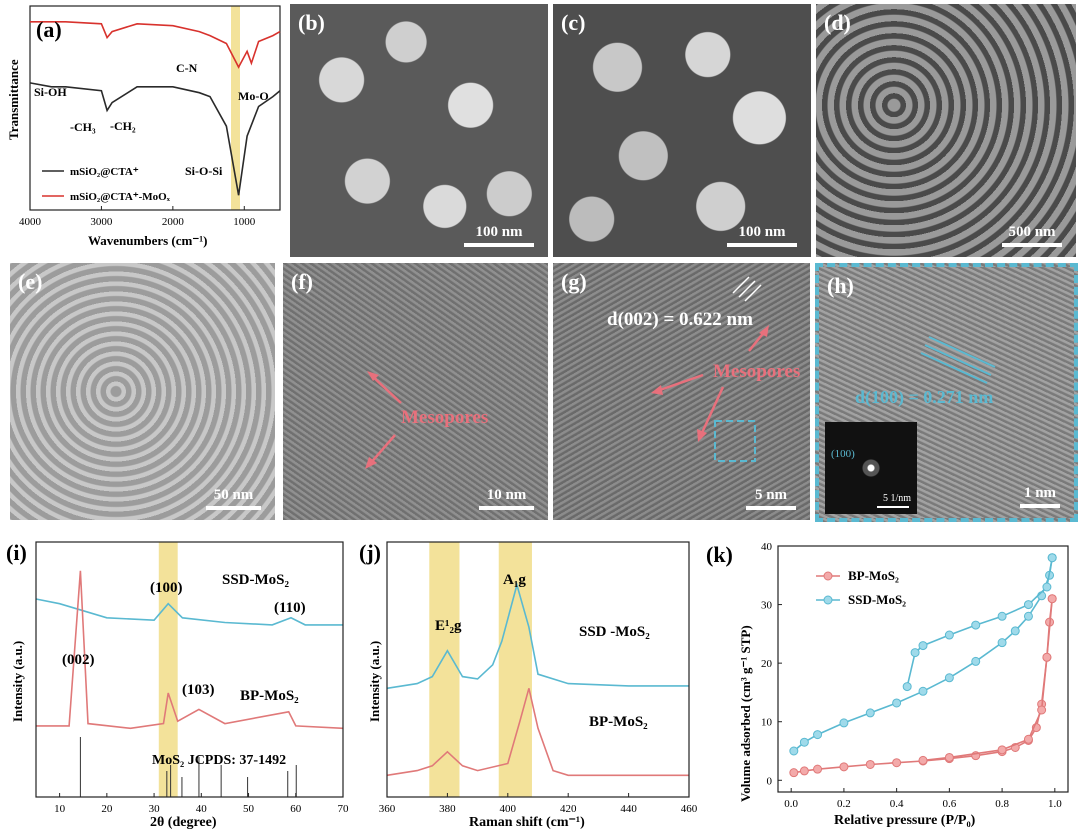 The height and width of the screenshot is (838, 1080). I want to click on panel-tag: (f), so click(302, 281).